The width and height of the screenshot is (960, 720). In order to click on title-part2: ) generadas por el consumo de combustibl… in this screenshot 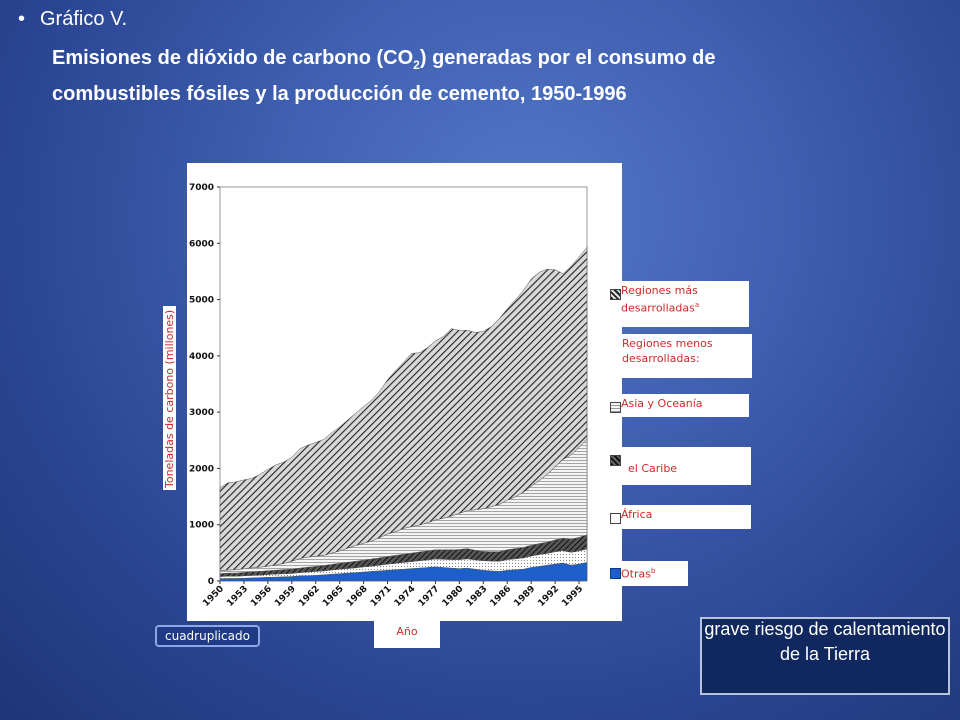, I will do `click(384, 76)`.